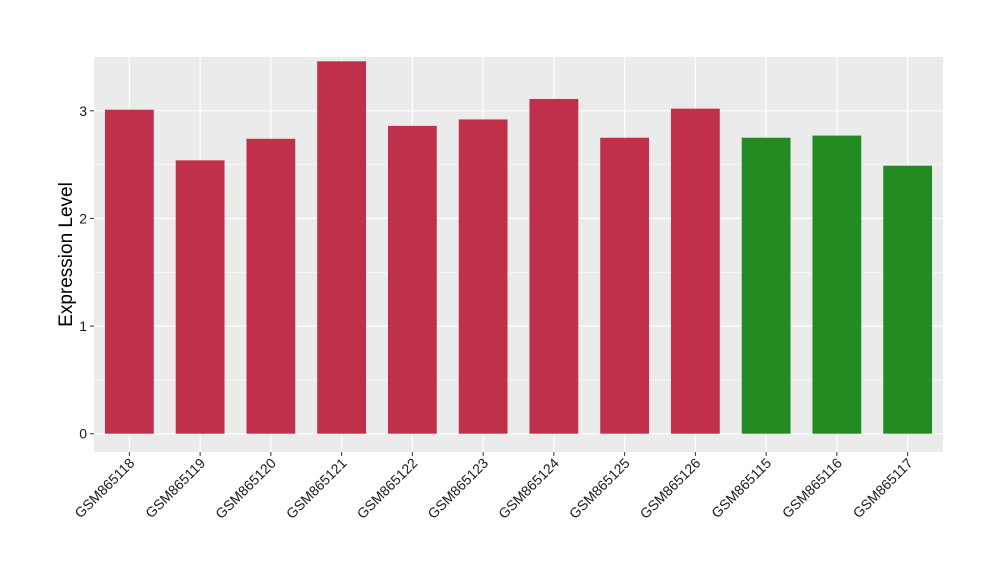 This screenshot has width=1000, height=580. Describe the element at coordinates (66, 254) in the screenshot. I see `y-axis-title: Expression Level` at that location.